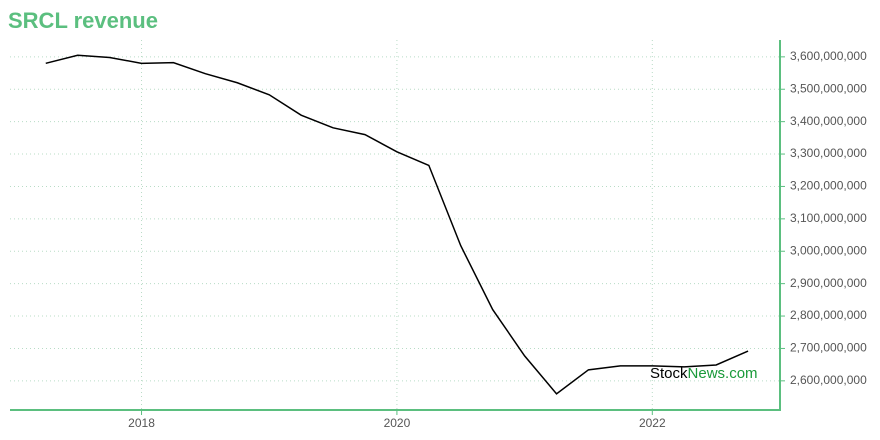 This screenshot has width=880, height=440. I want to click on y-tick-label: 2,600,000,000, so click(828, 380).